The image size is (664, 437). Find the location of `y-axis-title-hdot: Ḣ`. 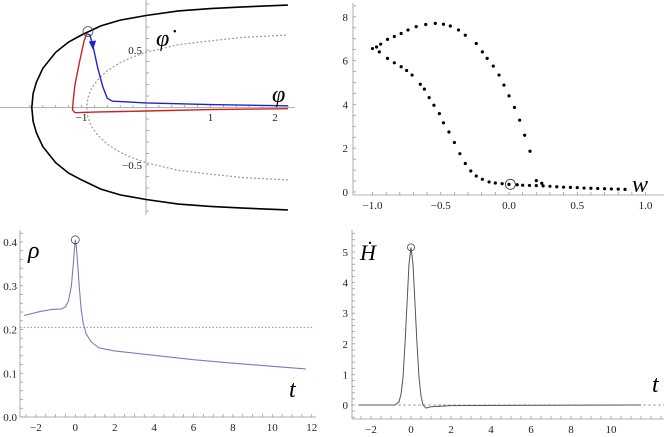

y-axis-title-hdot: Ḣ is located at coordinates (368, 252).